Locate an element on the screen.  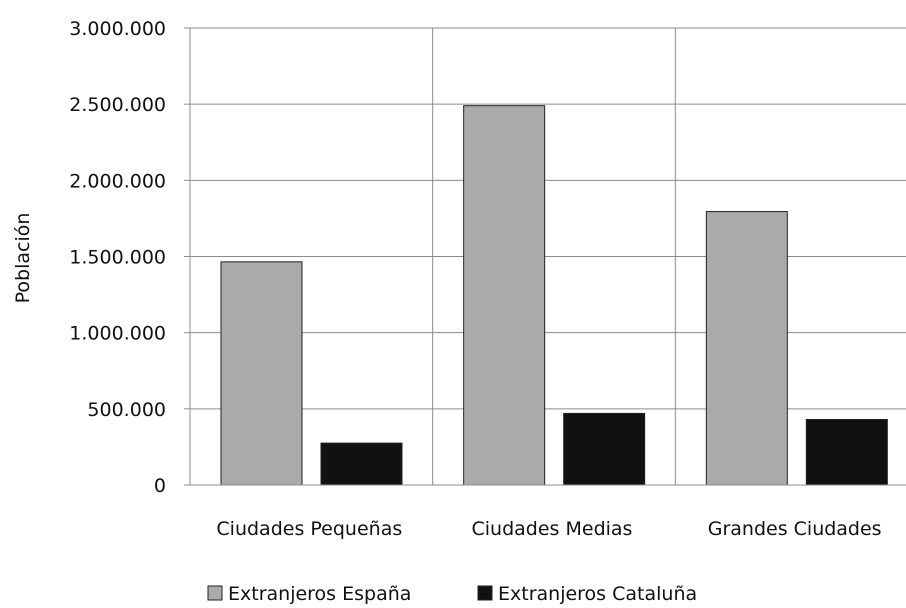
legend-item: Extranjeros Cataluña is located at coordinates (587, 594).